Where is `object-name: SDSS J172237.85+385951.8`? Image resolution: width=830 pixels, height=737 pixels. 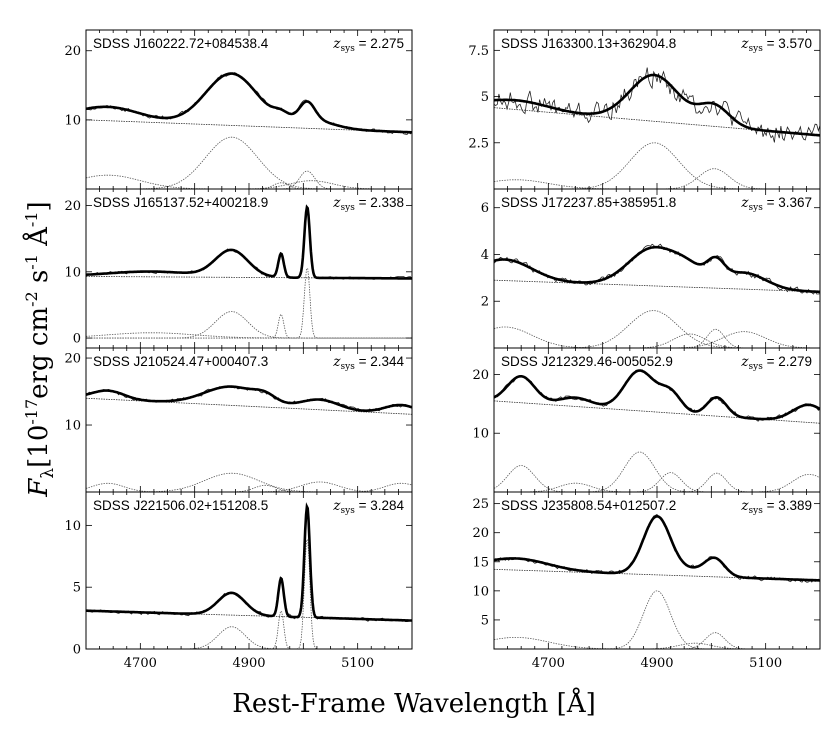
object-name: SDSS J172237.85+385951.8 is located at coordinates (588, 202).